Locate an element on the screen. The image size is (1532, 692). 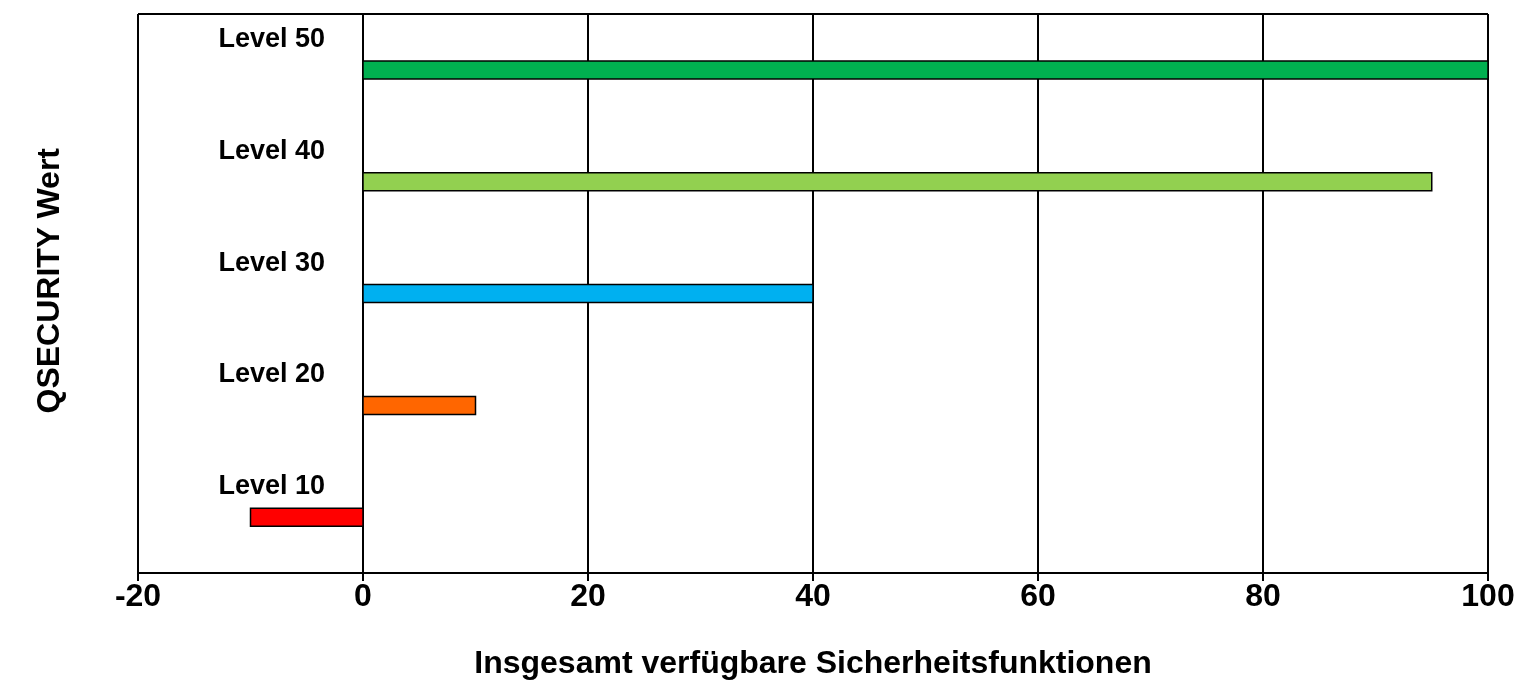
y-tick-label: Level 20 is located at coordinates (271, 373).